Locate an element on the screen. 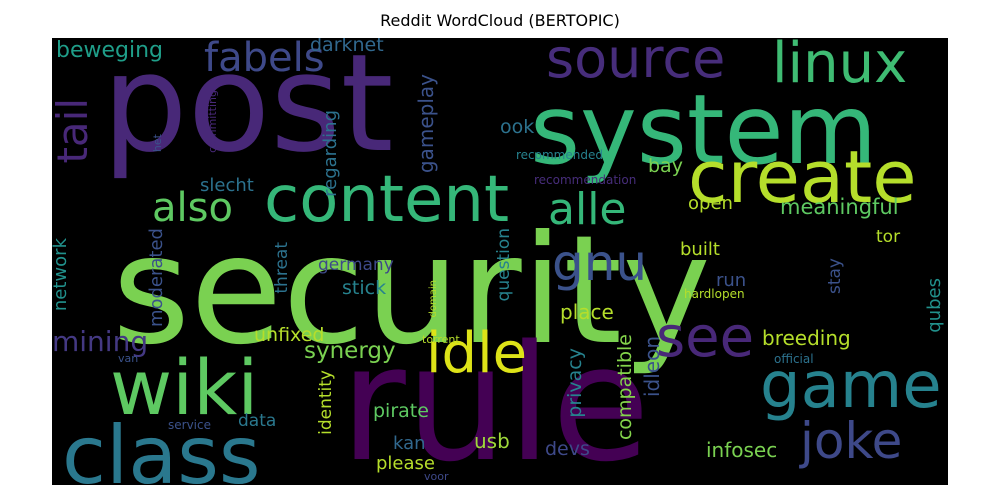 This screenshot has height=500, width=1000. word-unfixed: unfixed is located at coordinates (289, 335).